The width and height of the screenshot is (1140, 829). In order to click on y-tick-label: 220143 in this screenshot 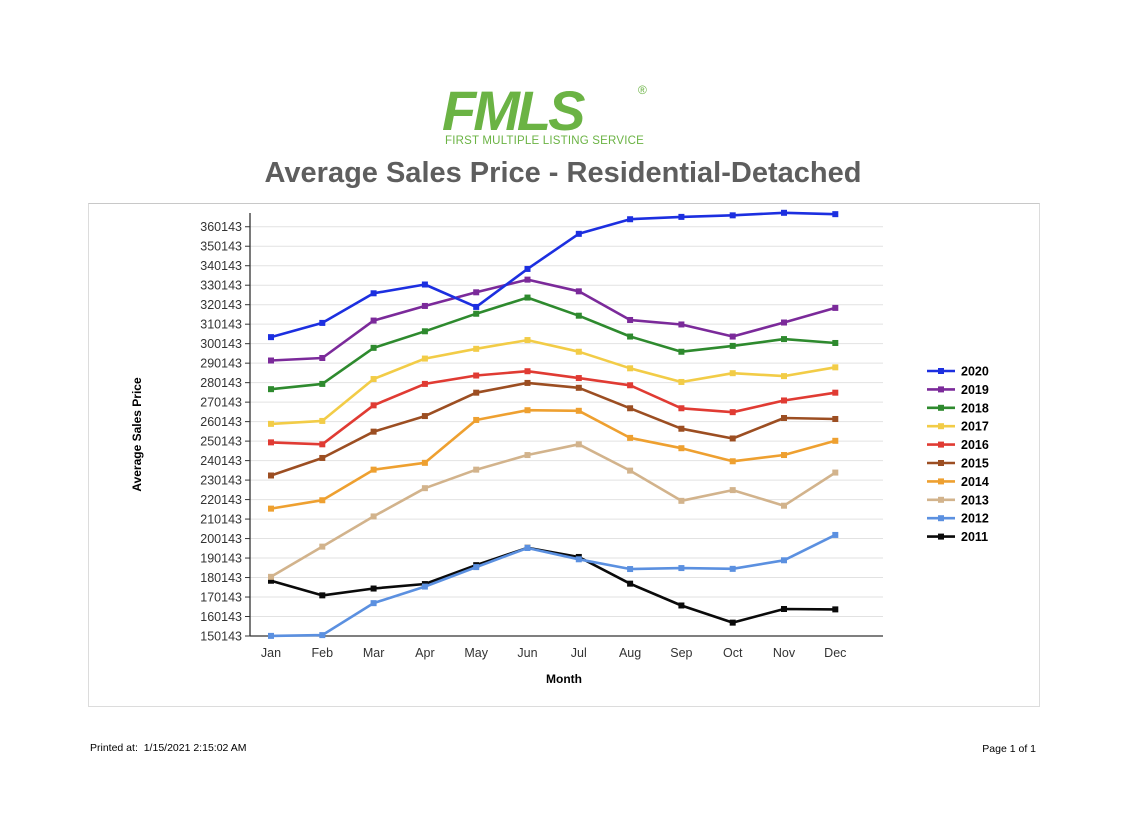, I will do `click(221, 500)`.